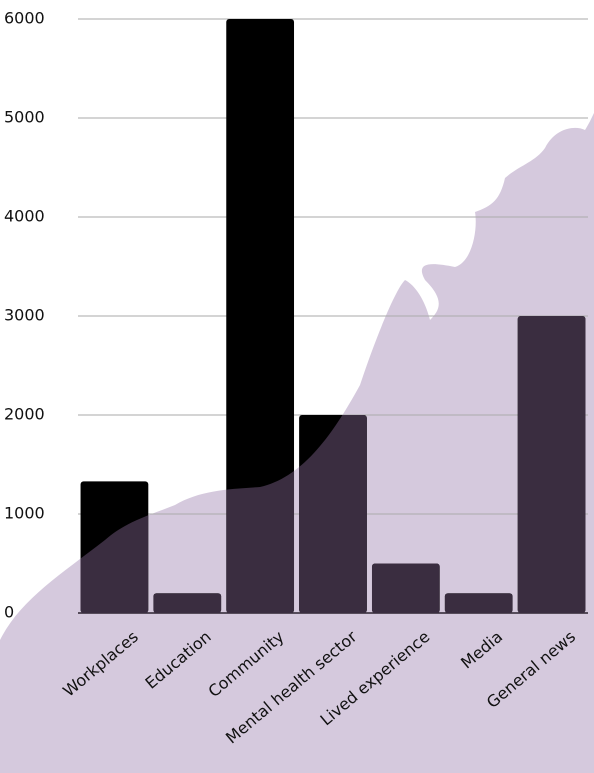 This screenshot has width=594, height=773. Describe the element at coordinates (24, 216) in the screenshot. I see `y-tick-label: 4000` at that location.